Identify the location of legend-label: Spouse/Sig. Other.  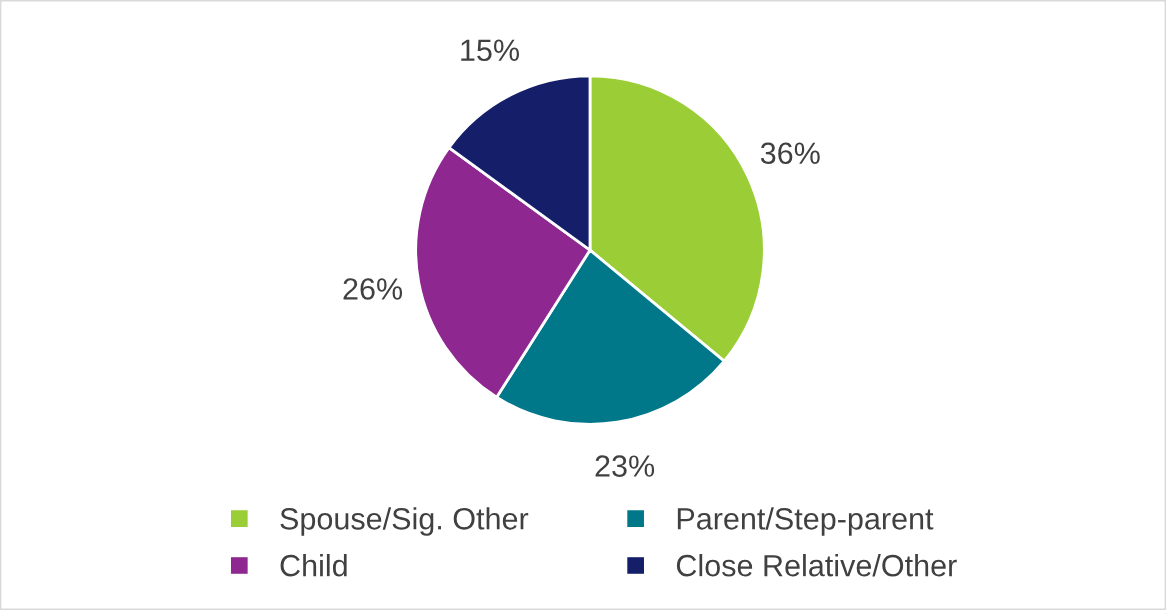
(404, 521).